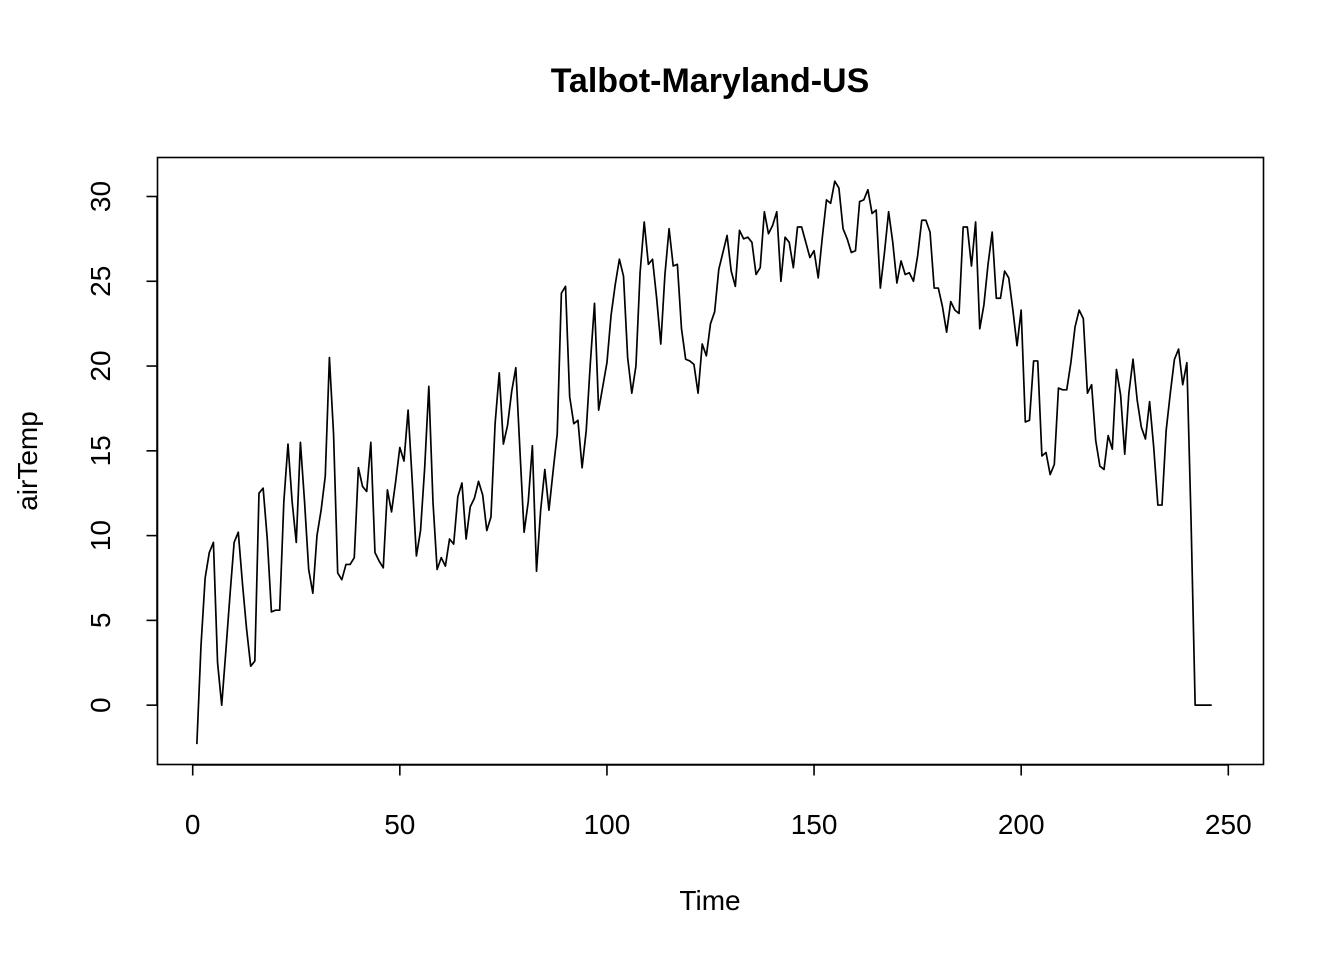 The height and width of the screenshot is (960, 1344). Describe the element at coordinates (607, 824) in the screenshot. I see `x-tick-label: 100` at that location.